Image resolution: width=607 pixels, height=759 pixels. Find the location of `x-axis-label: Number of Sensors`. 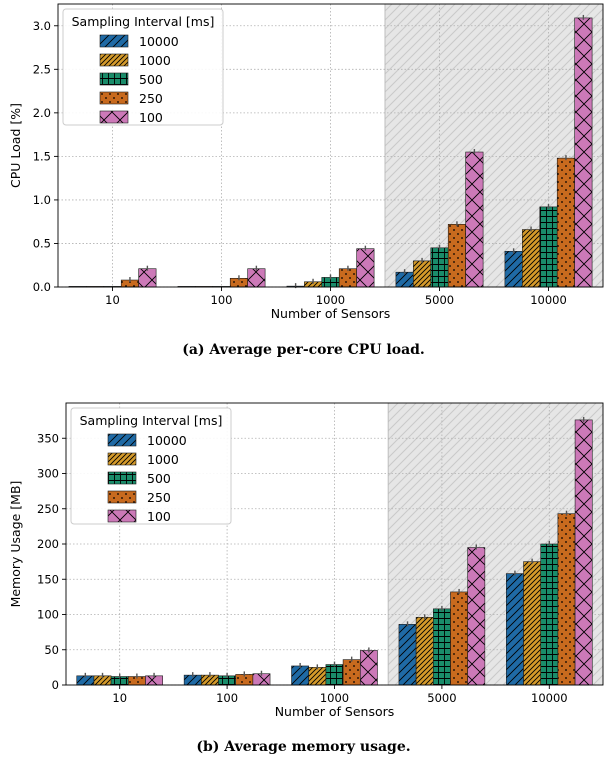

x-axis-label: Number of Sensors is located at coordinates (331, 313).